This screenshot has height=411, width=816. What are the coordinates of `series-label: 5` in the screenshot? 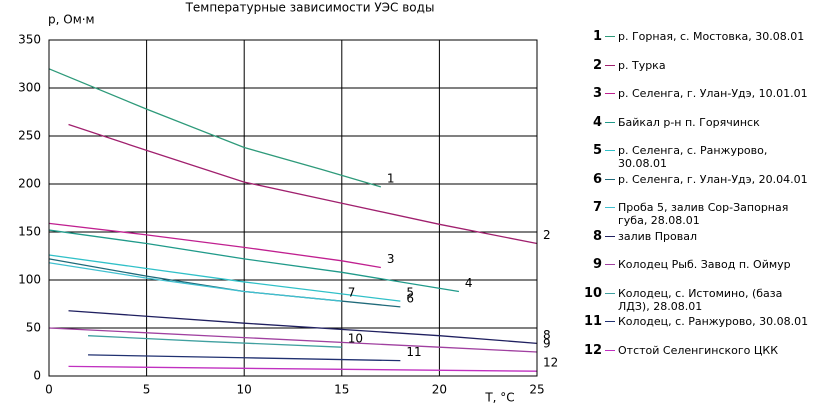 It's located at (410, 293).